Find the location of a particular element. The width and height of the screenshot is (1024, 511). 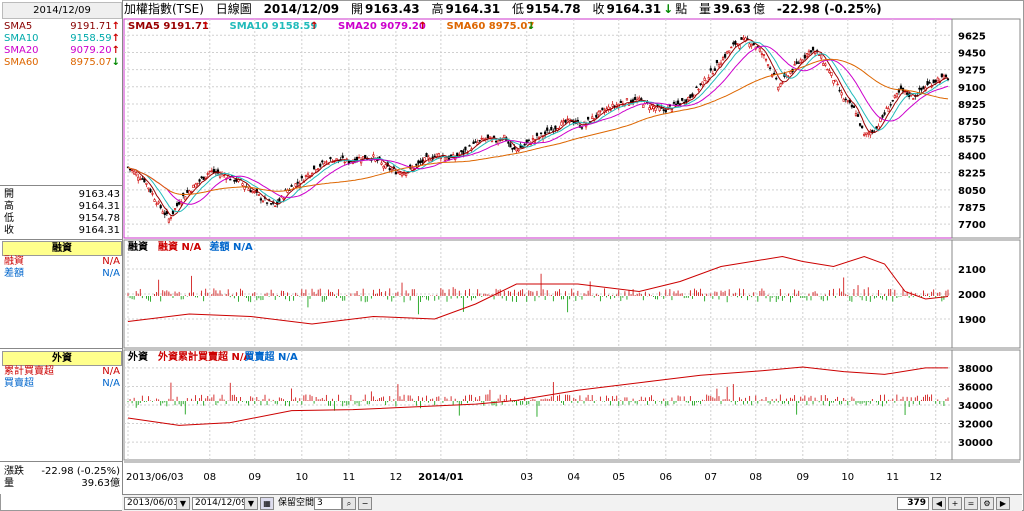

sma-row-value: 9079.20↑ is located at coordinates (95, 50).